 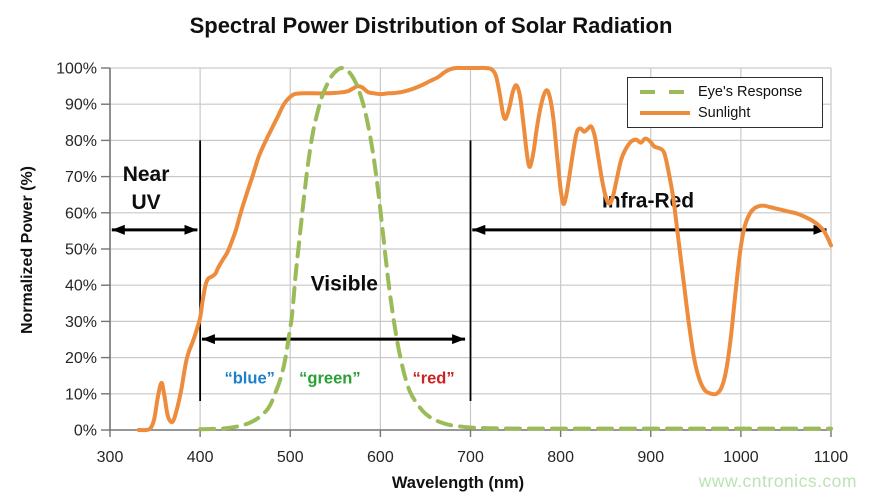 I want to click on y-tick-label: 10%, so click(x=81, y=394).